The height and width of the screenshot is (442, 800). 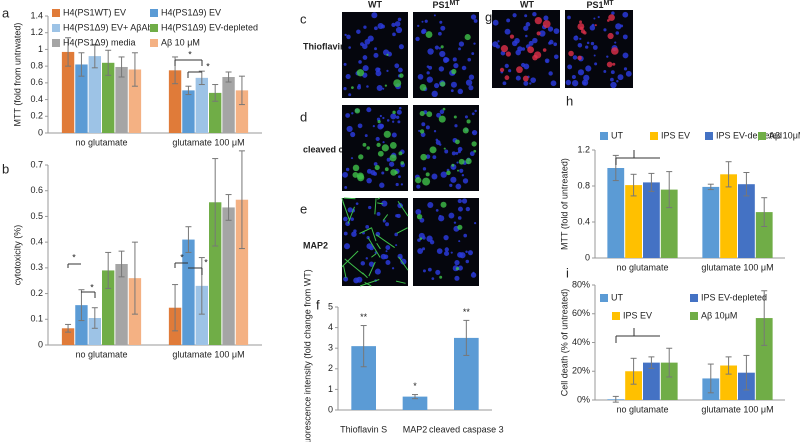 I want to click on y-tick-label: 0.1, so click(x=36, y=319).